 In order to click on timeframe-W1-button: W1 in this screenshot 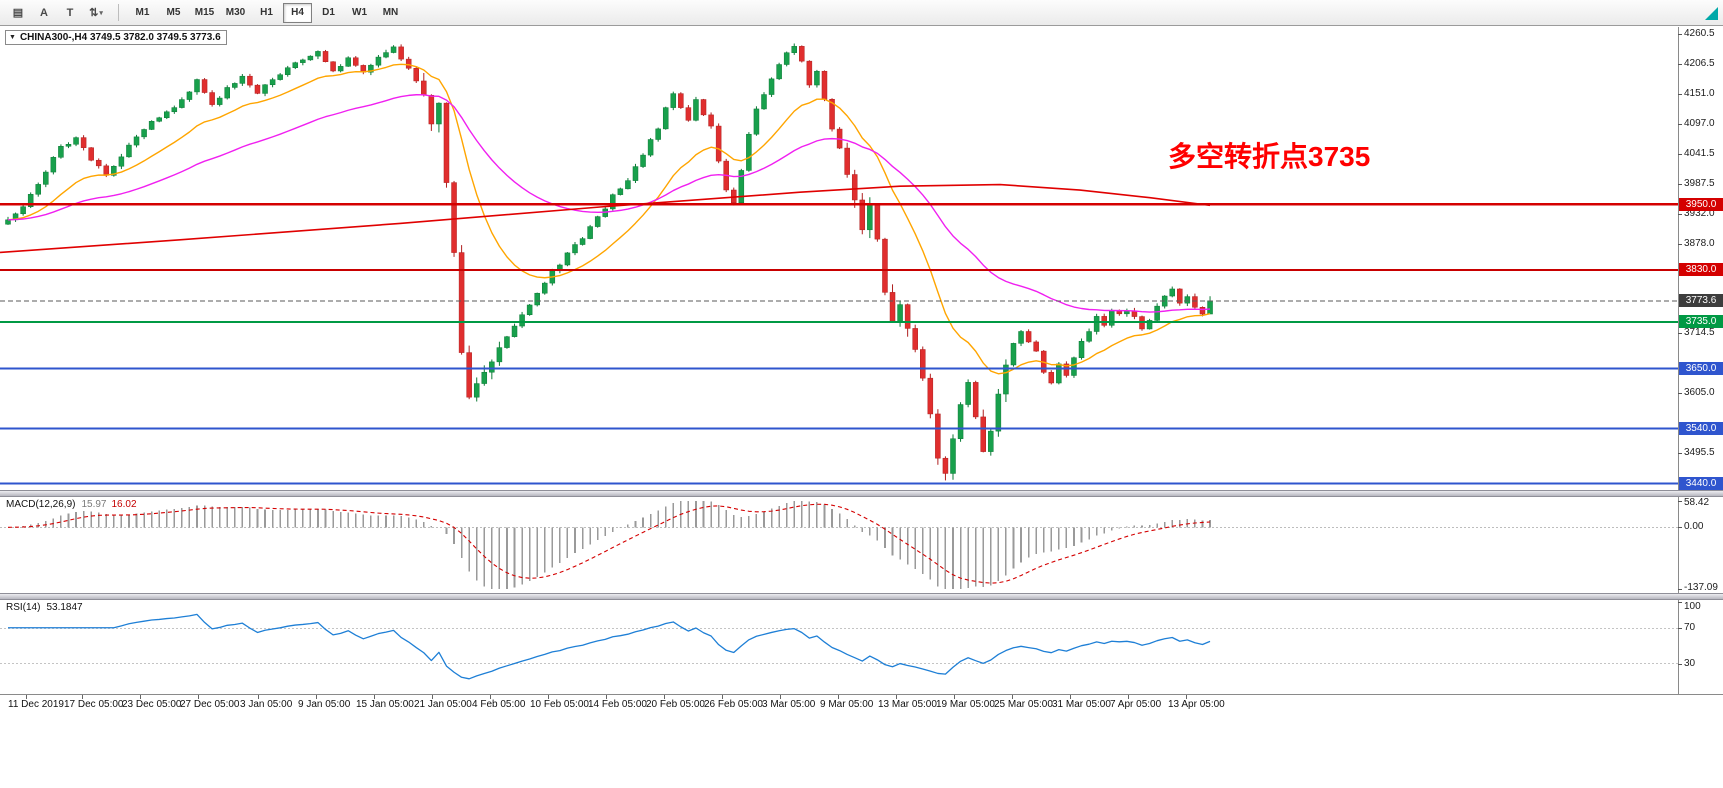, I will do `click(359, 12)`.